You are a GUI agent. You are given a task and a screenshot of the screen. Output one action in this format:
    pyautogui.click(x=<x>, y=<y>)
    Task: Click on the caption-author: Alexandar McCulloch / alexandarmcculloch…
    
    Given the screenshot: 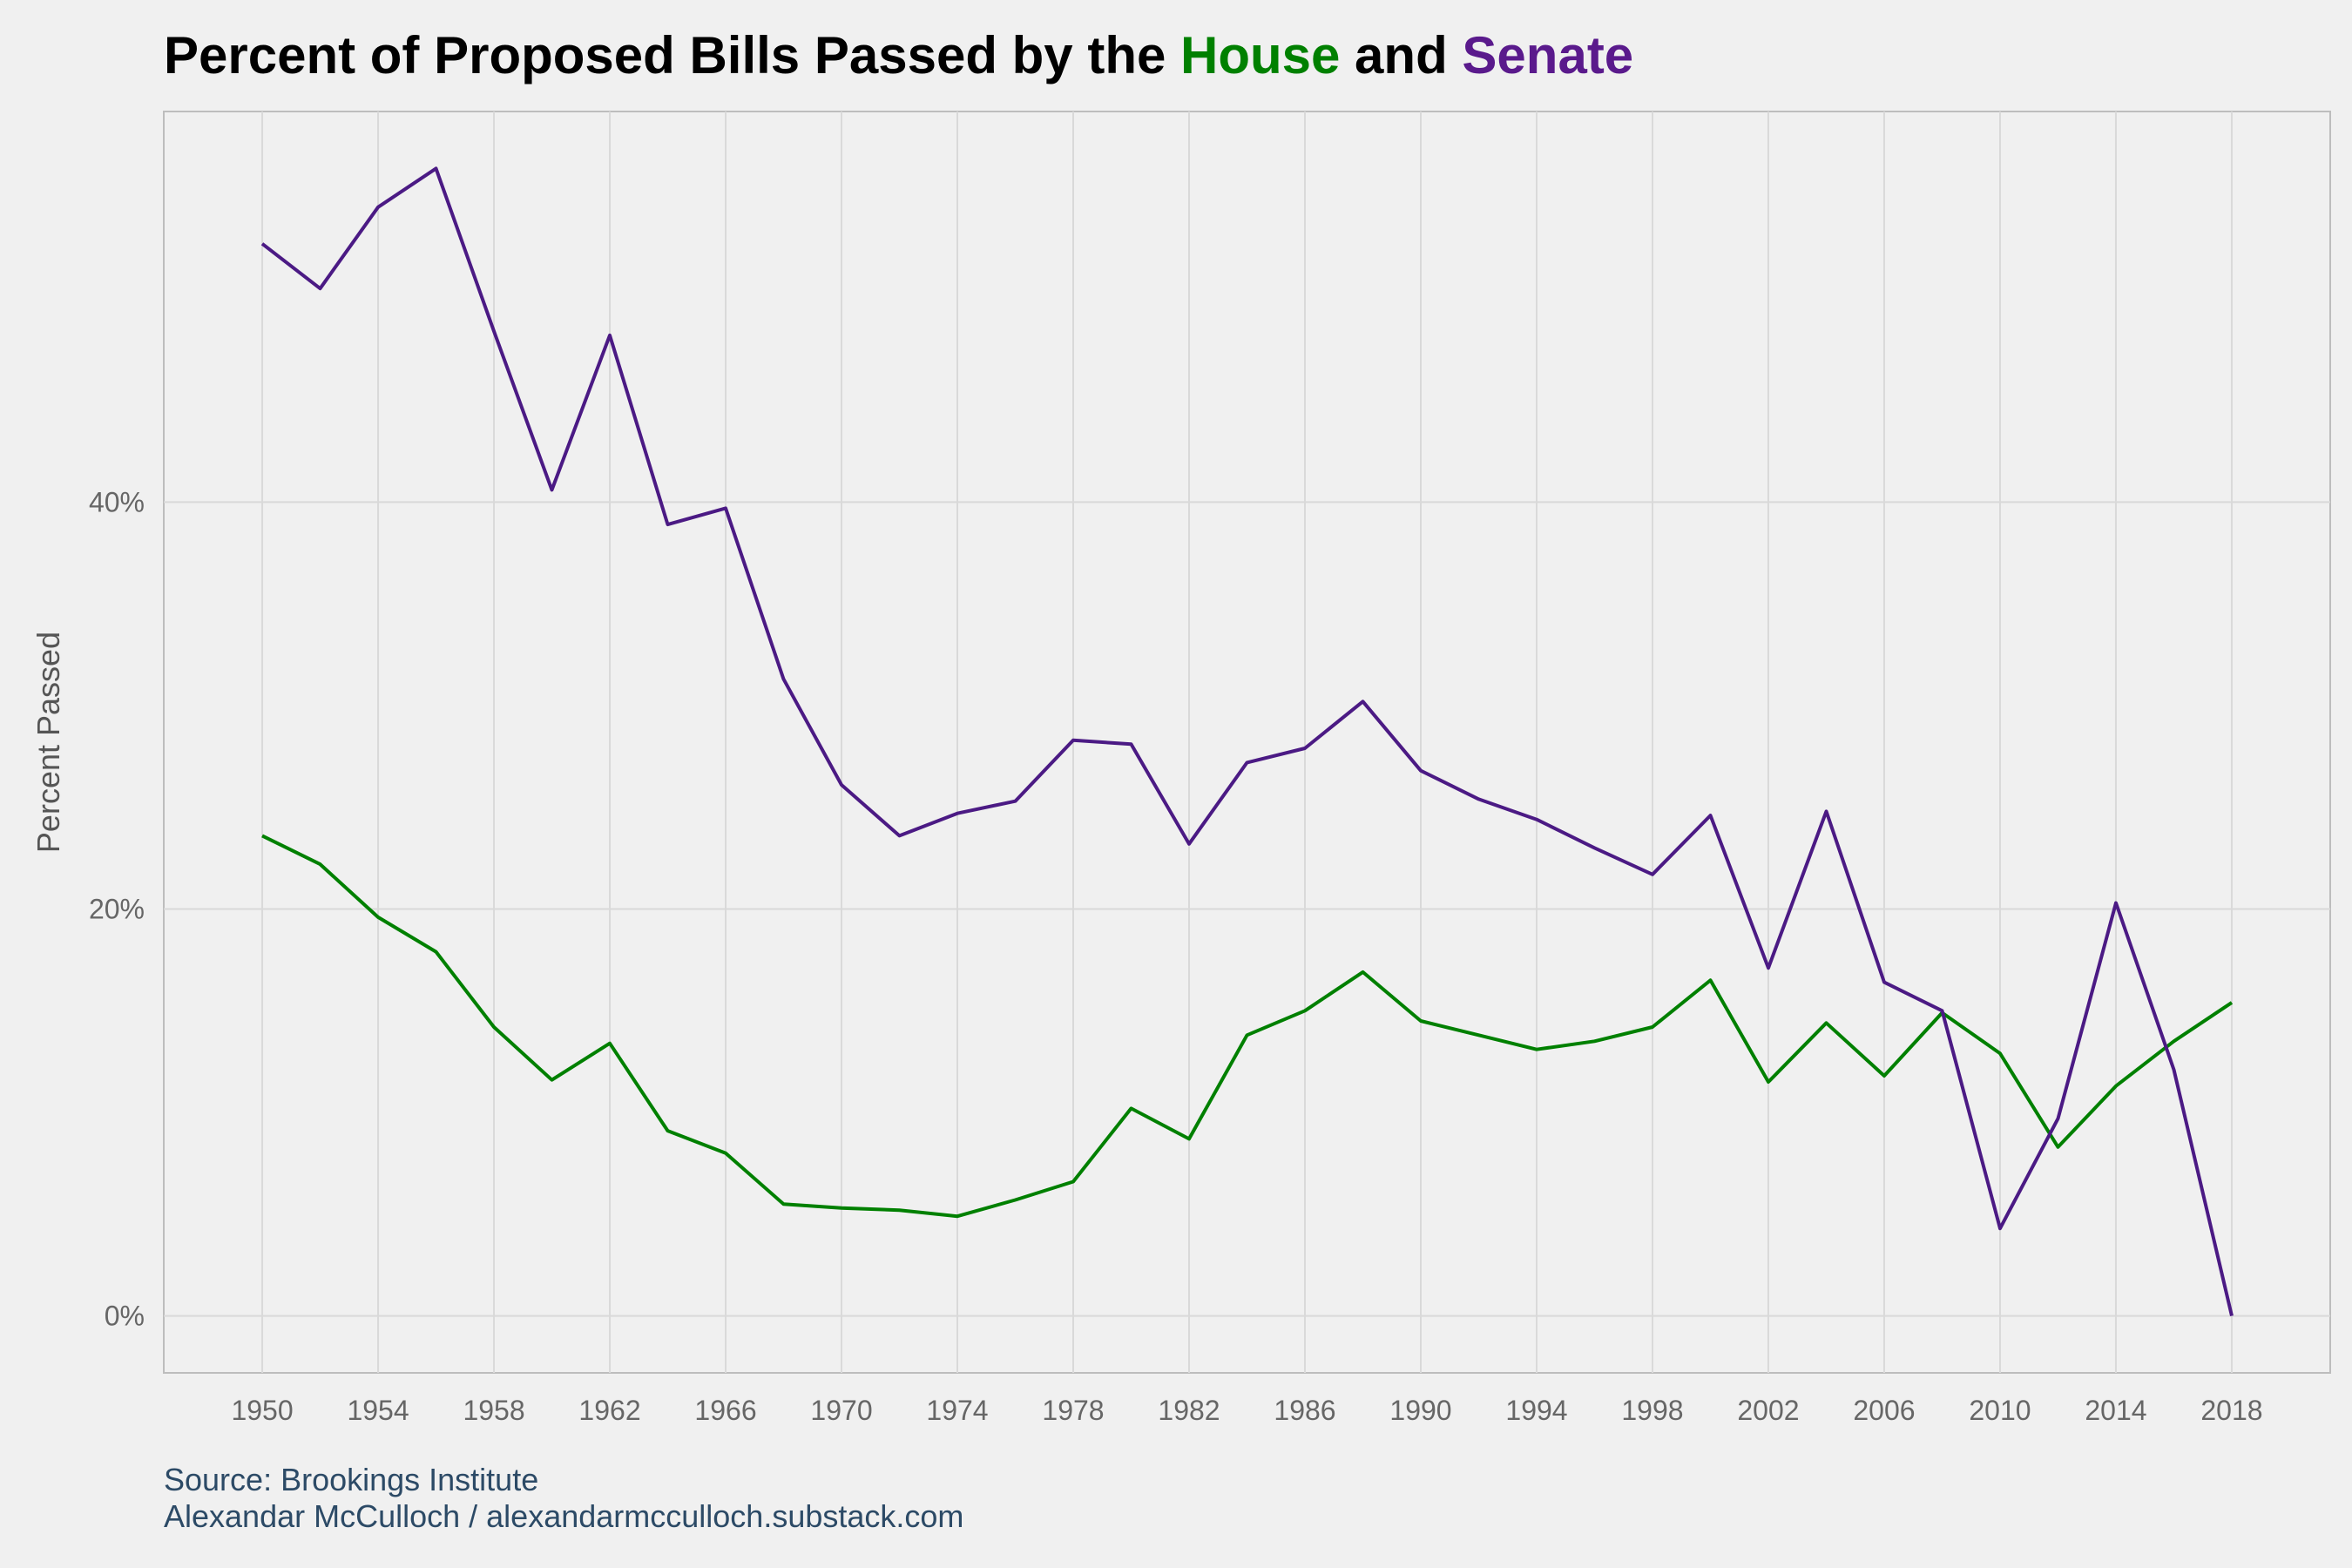 What is the action you would take?
    pyautogui.click(x=564, y=1516)
    